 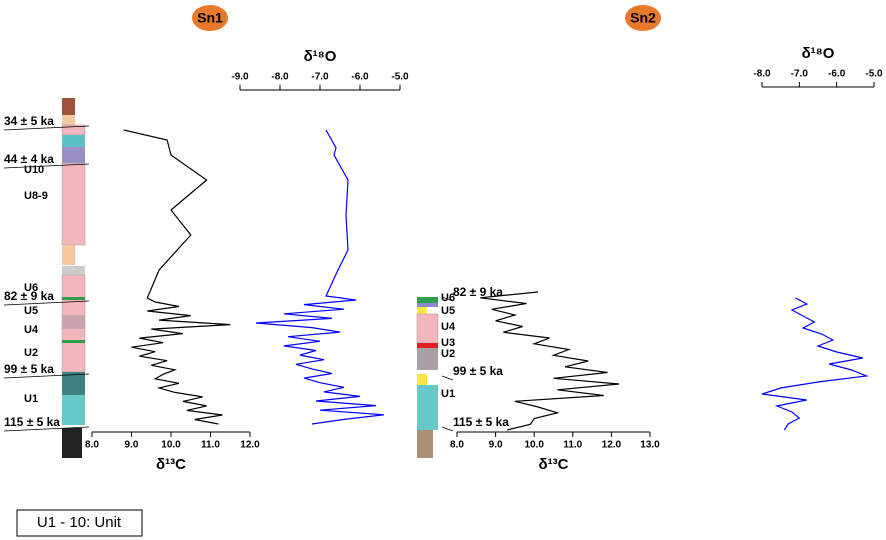 I want to click on unit-label: U3, so click(x=448, y=343).